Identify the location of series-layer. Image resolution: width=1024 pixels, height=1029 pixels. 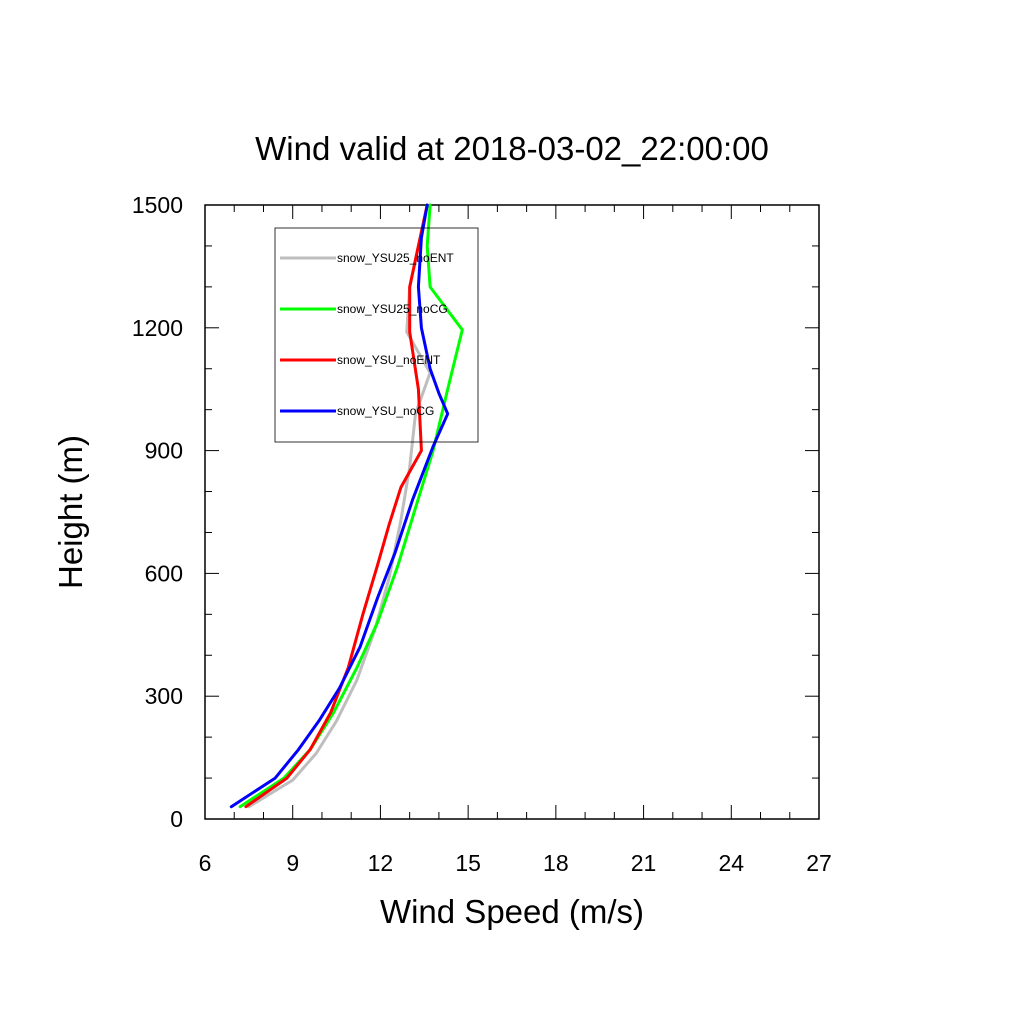
(346, 506).